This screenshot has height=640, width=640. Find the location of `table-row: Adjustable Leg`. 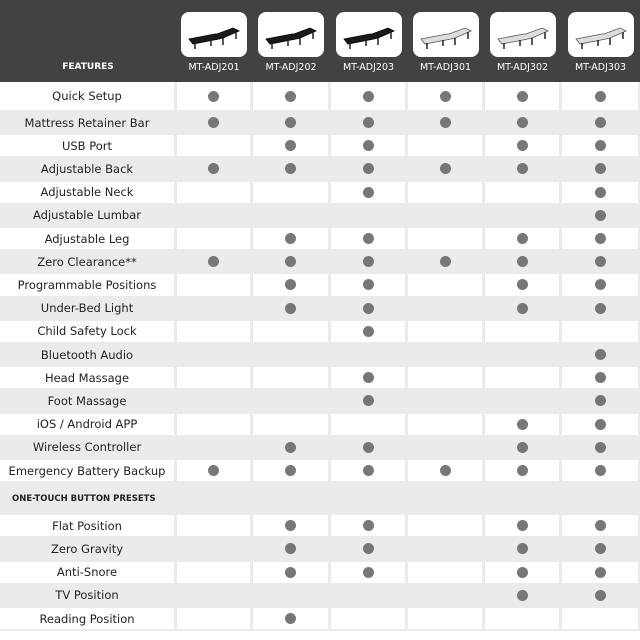

table-row: Adjustable Leg is located at coordinates (320, 240).